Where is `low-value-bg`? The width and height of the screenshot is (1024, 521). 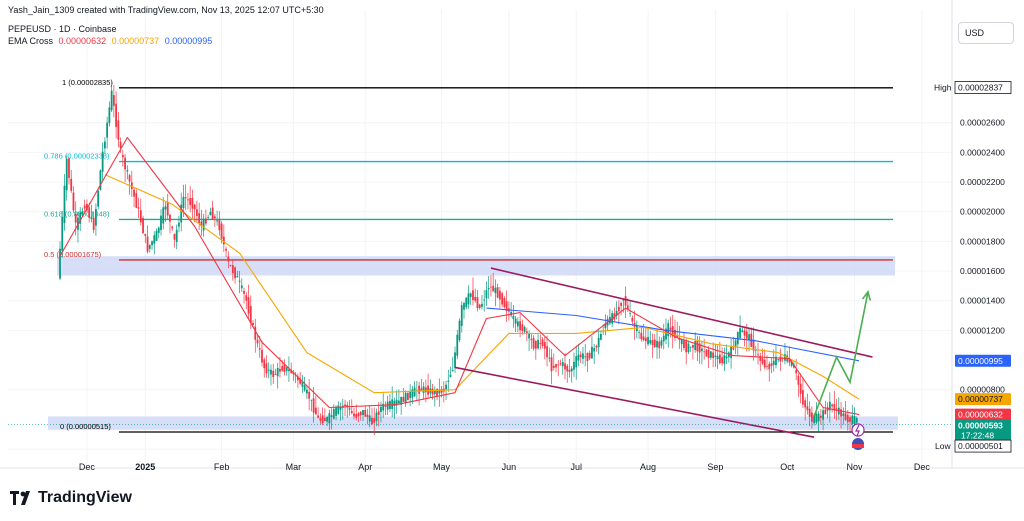 low-value-bg is located at coordinates (983, 446).